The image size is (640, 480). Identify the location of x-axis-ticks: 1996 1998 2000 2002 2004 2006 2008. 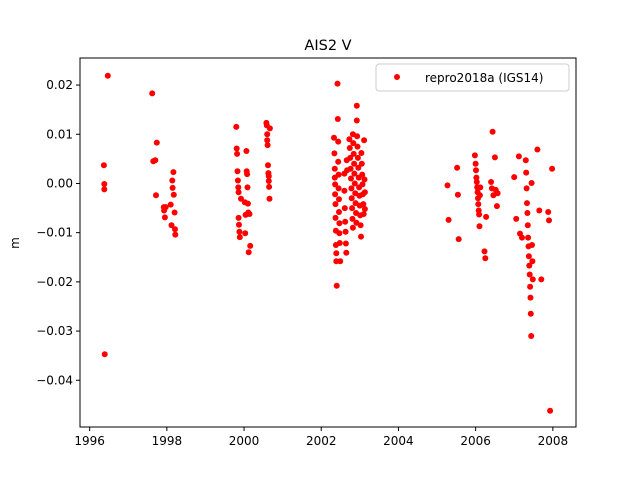
(321, 437).